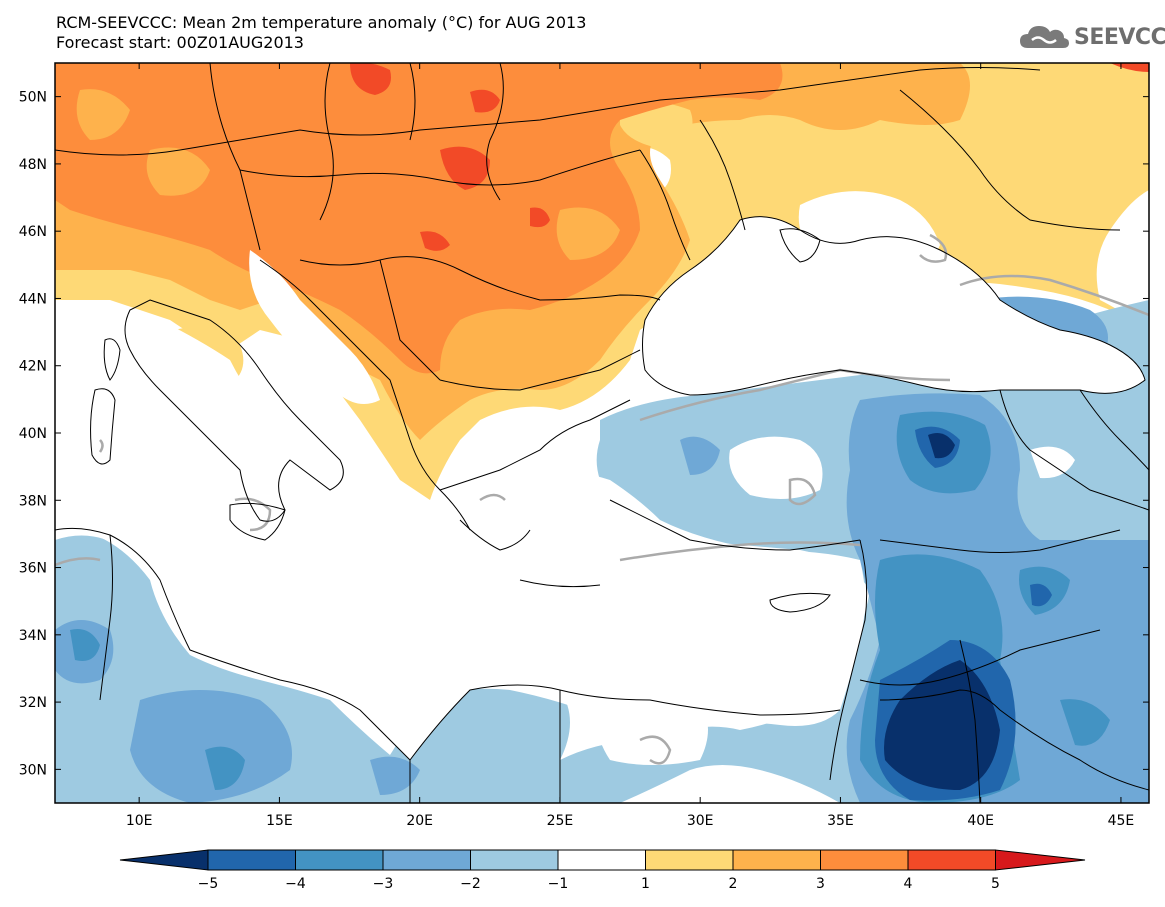  What do you see at coordinates (560, 821) in the screenshot?
I see `lon-tick-label: 25E` at bounding box center [560, 821].